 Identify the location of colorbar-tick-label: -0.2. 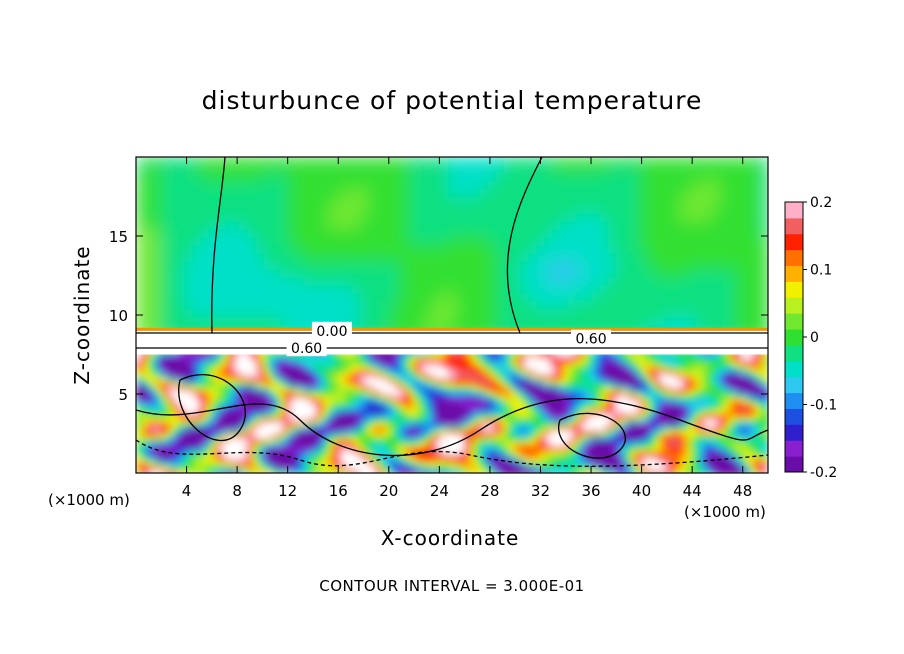
(823, 473).